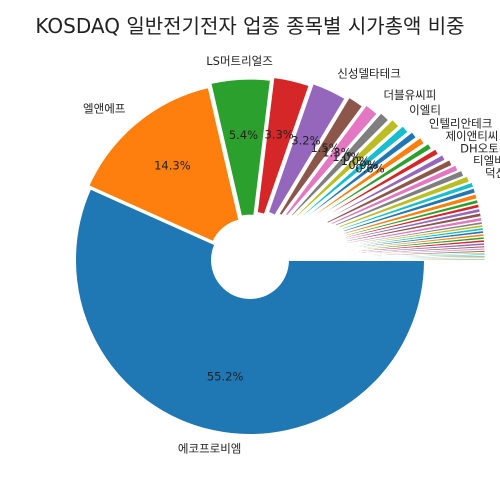 The image size is (500, 500). What do you see at coordinates (471, 136) in the screenshot?
I see `slice-label: 제이앤티씨` at bounding box center [471, 136].